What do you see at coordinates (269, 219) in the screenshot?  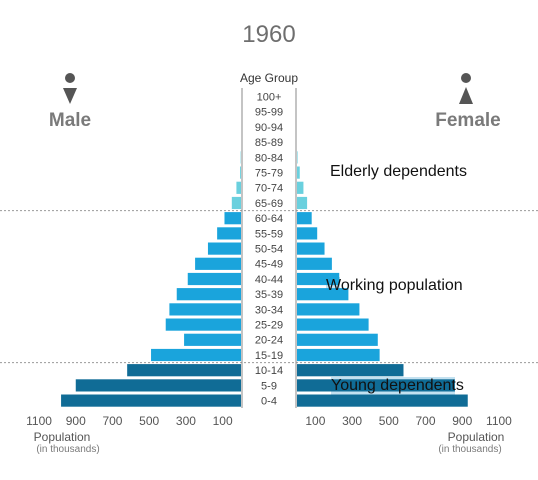 I see `age-group-label: 60-64` at bounding box center [269, 219].